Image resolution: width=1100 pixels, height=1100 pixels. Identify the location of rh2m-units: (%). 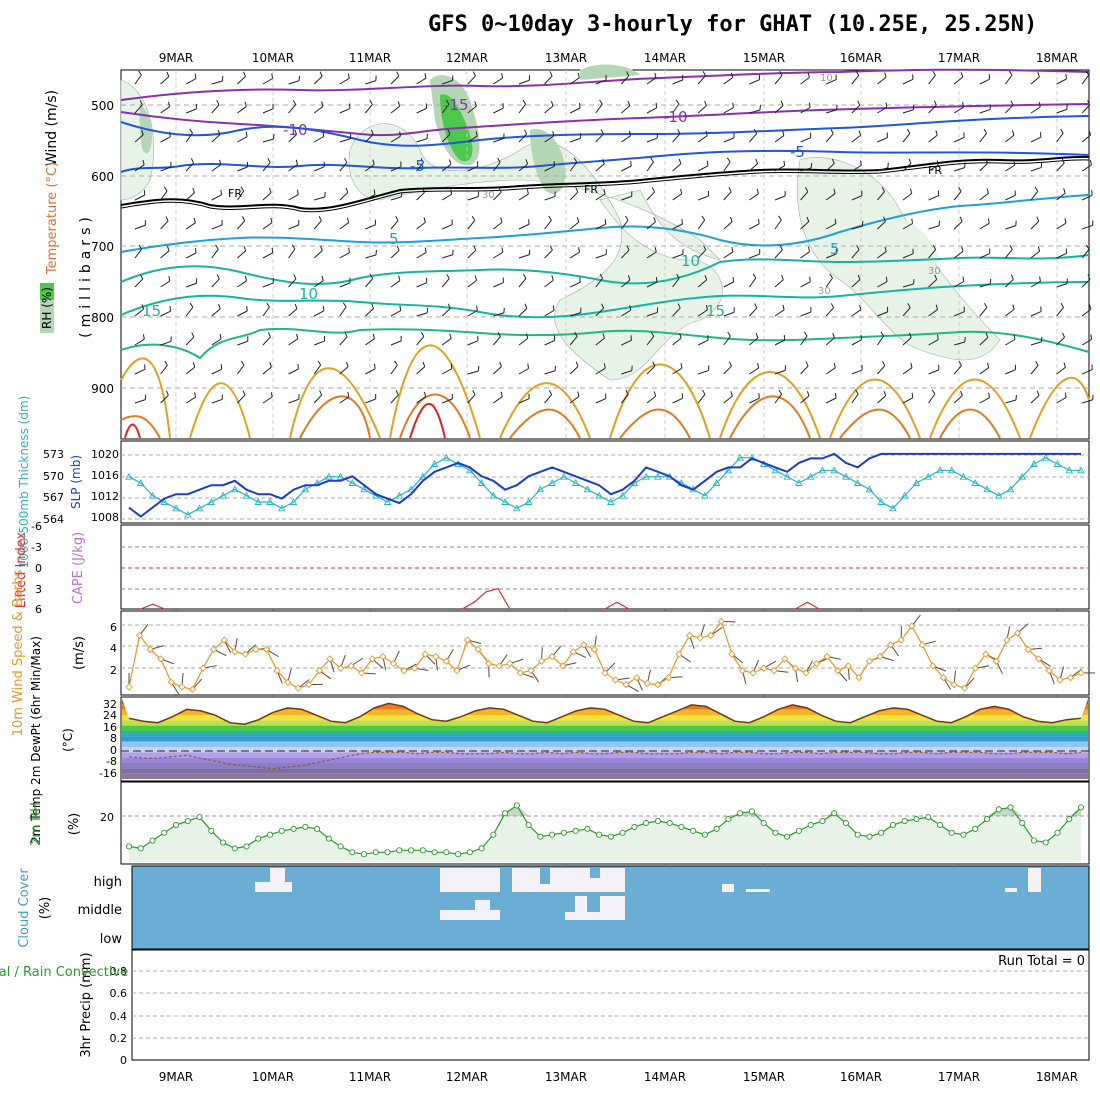
(74, 824).